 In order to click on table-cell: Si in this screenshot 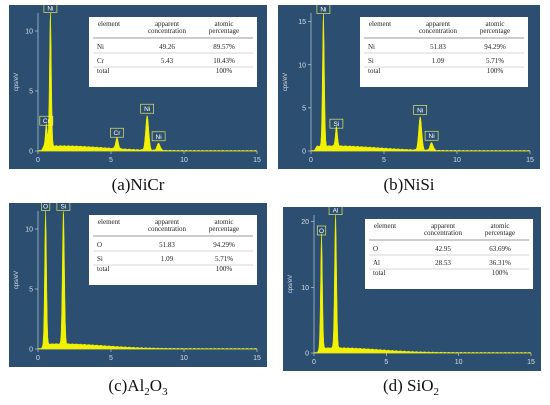, I will do `click(100, 259)`.